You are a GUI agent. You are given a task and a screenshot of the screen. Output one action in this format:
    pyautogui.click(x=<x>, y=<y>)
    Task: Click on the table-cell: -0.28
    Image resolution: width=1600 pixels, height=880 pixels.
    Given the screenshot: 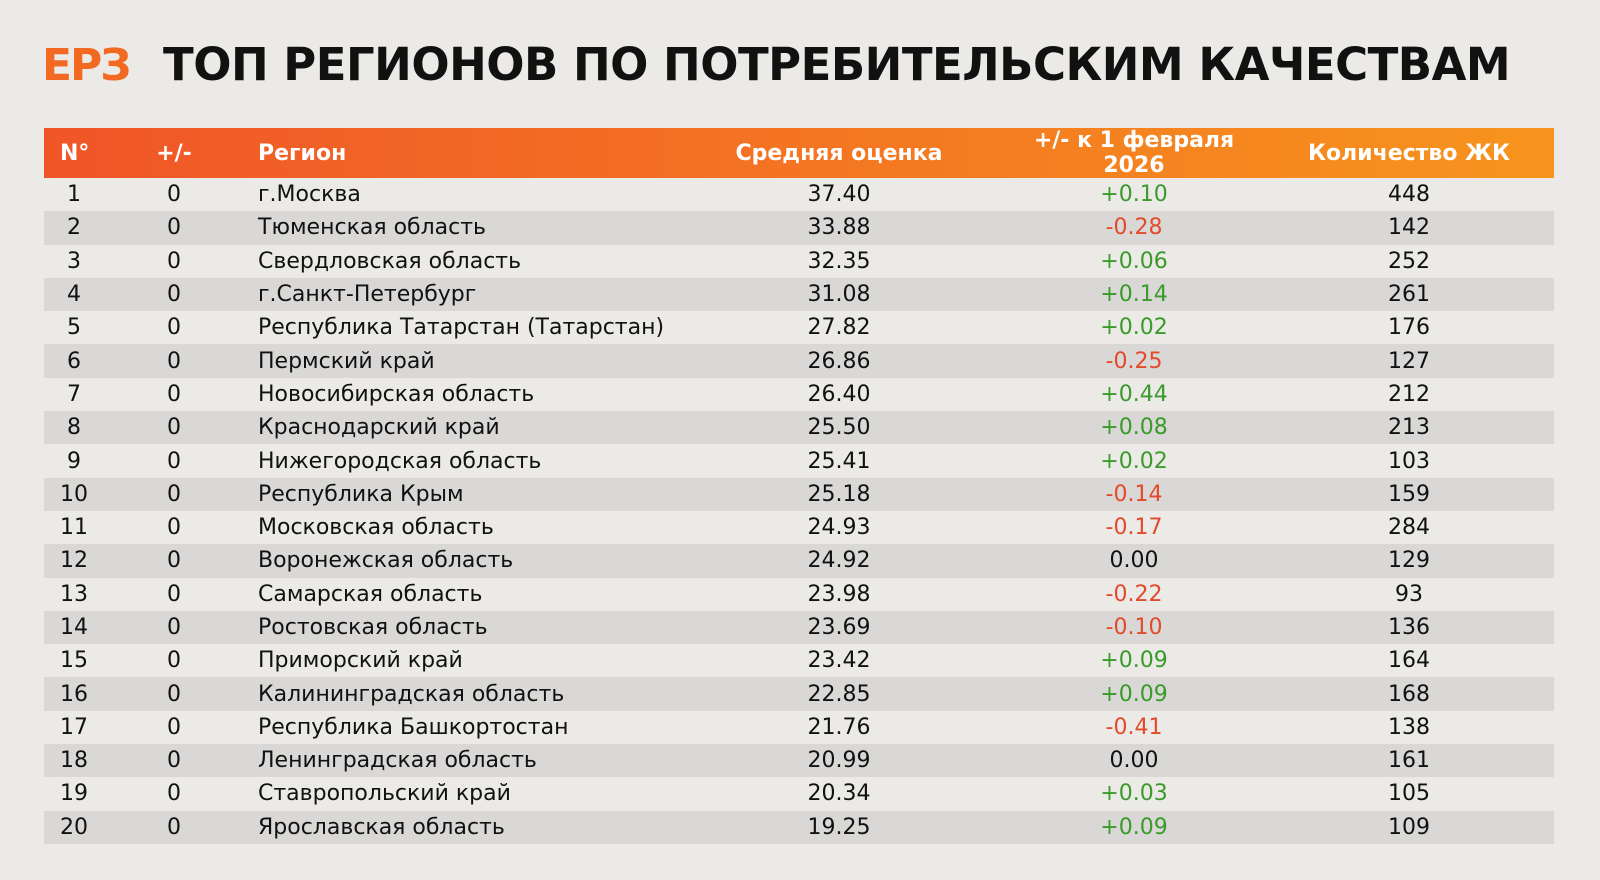 What is the action you would take?
    pyautogui.click(x=1134, y=228)
    